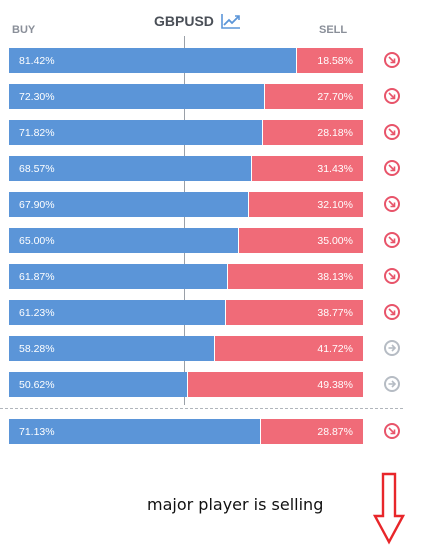 This screenshot has height=550, width=427. What do you see at coordinates (135, 431) in the screenshot?
I see `summary-buy-bar: 71.13%` at bounding box center [135, 431].